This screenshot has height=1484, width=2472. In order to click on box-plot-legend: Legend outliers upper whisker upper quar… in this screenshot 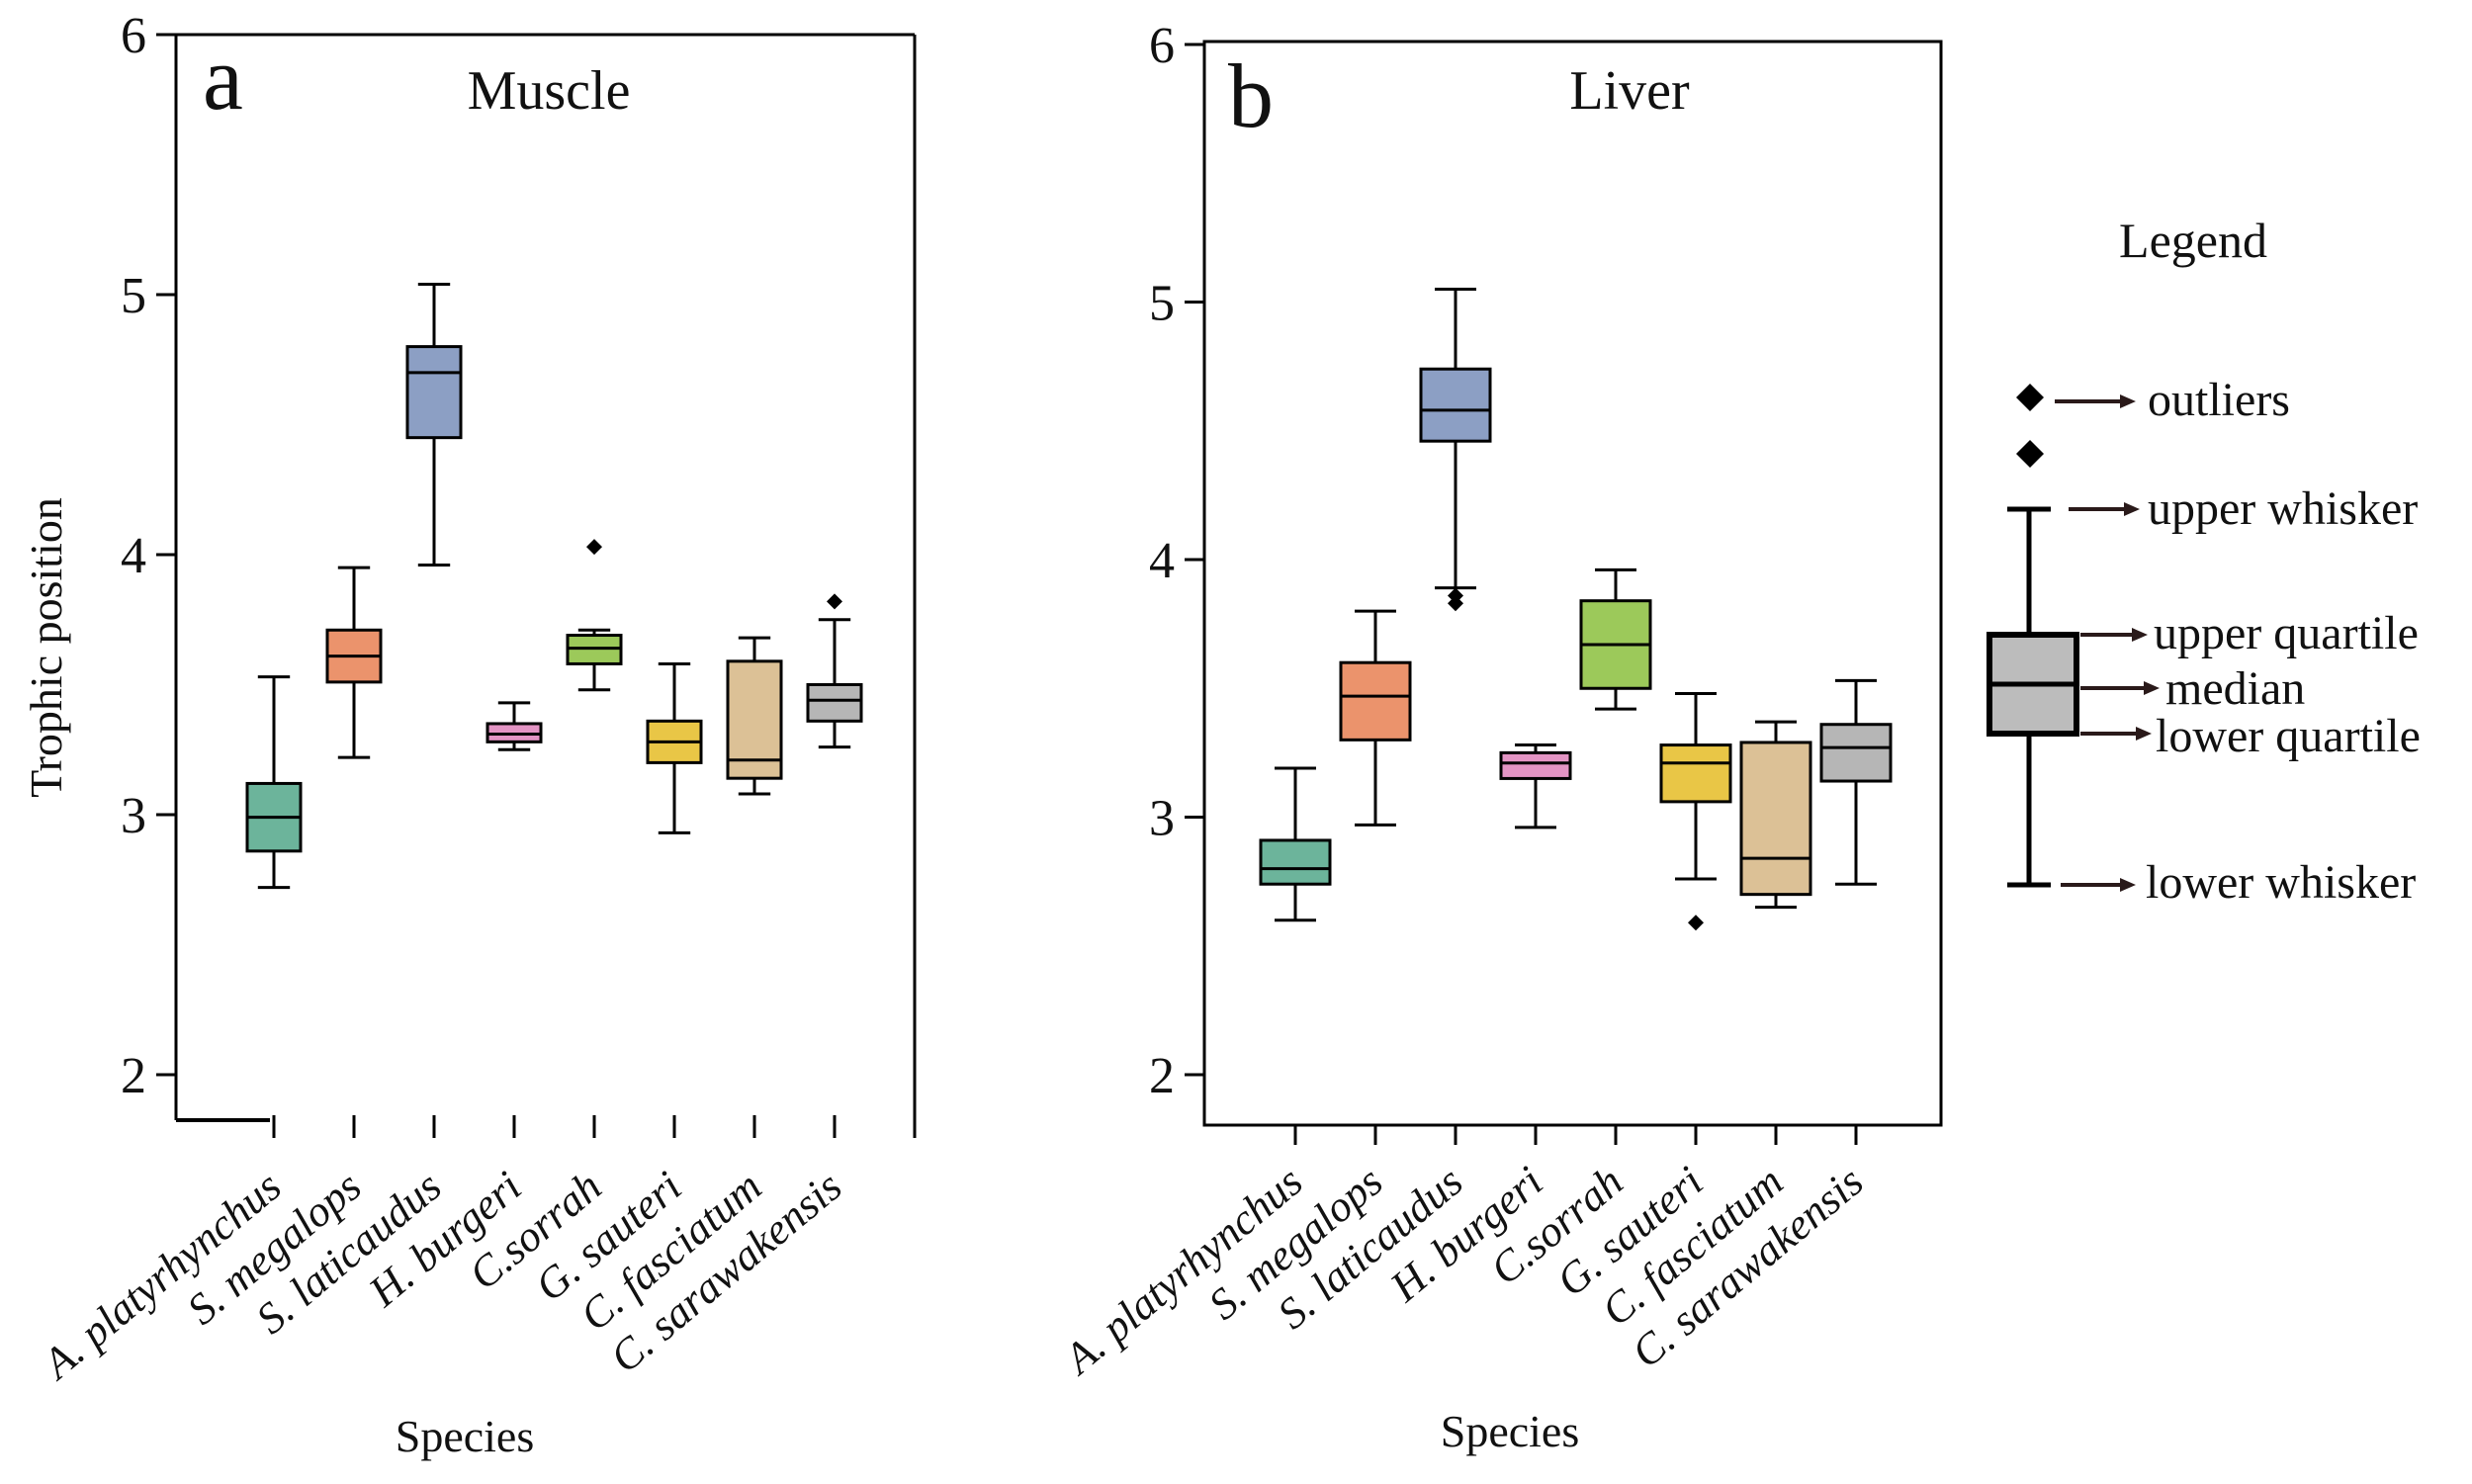, I will do `click(2203, 561)`.